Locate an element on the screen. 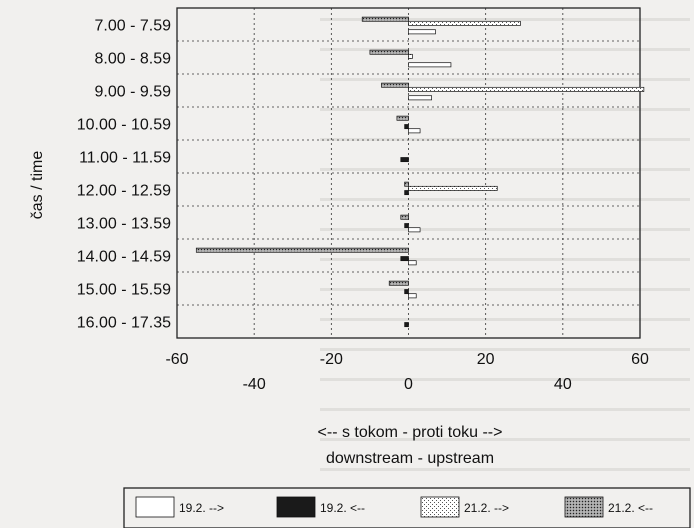  x-tick-label: 0 is located at coordinates (408, 384).